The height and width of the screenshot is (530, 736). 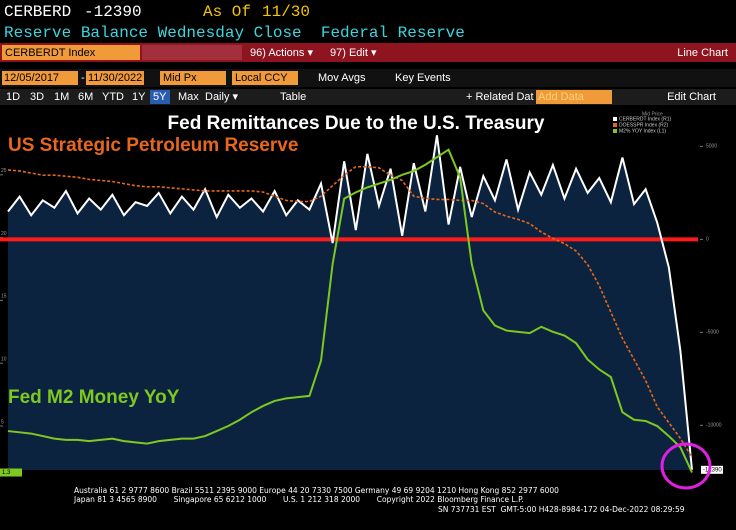 I want to click on period-button: 1M, so click(x=61, y=97).